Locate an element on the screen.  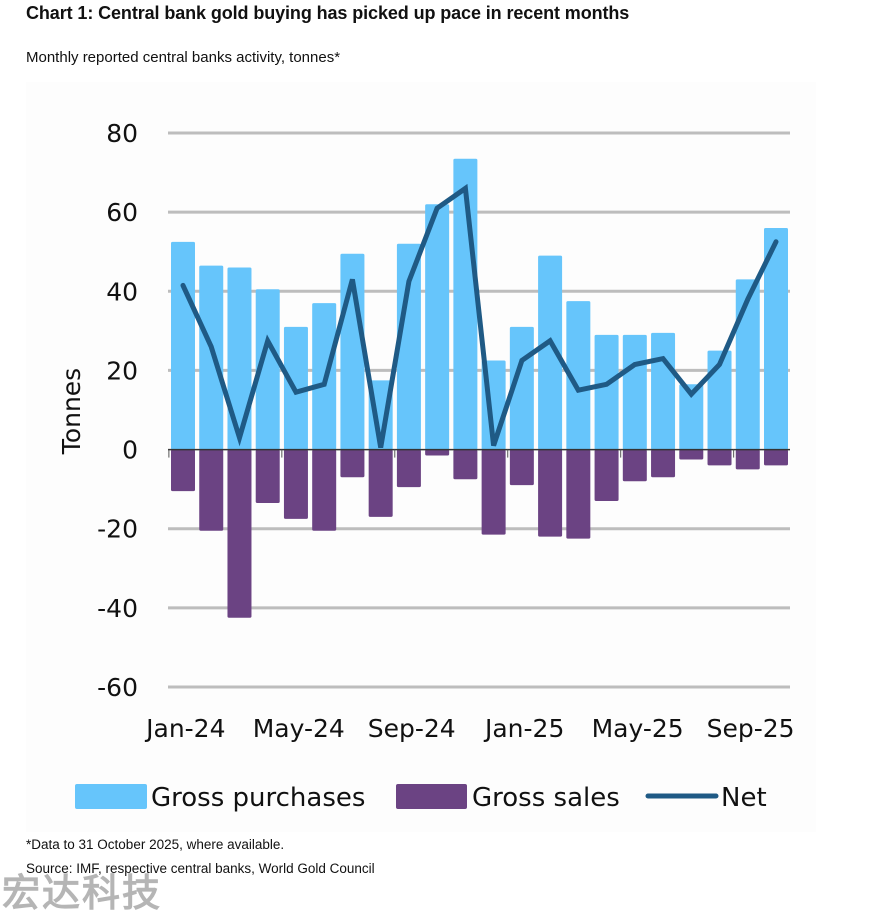
y-tick-label: -40 is located at coordinates (117, 608).